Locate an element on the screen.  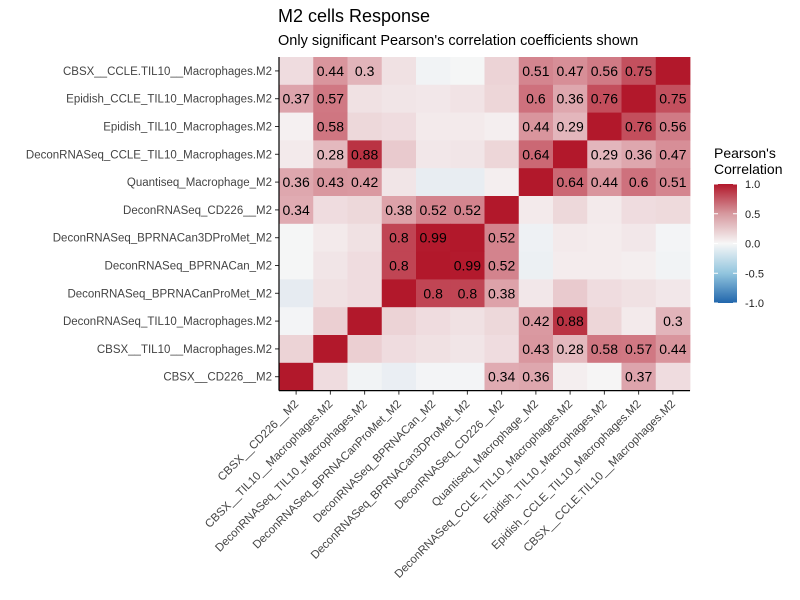
legend-title-line2: Correlation is located at coordinates (748, 169).